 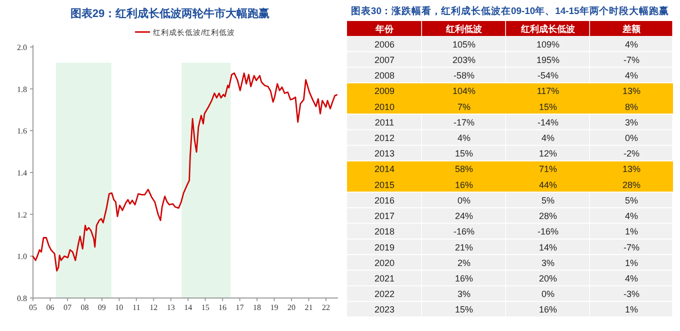 I want to click on x-tick-label: 18, so click(x=257, y=307).